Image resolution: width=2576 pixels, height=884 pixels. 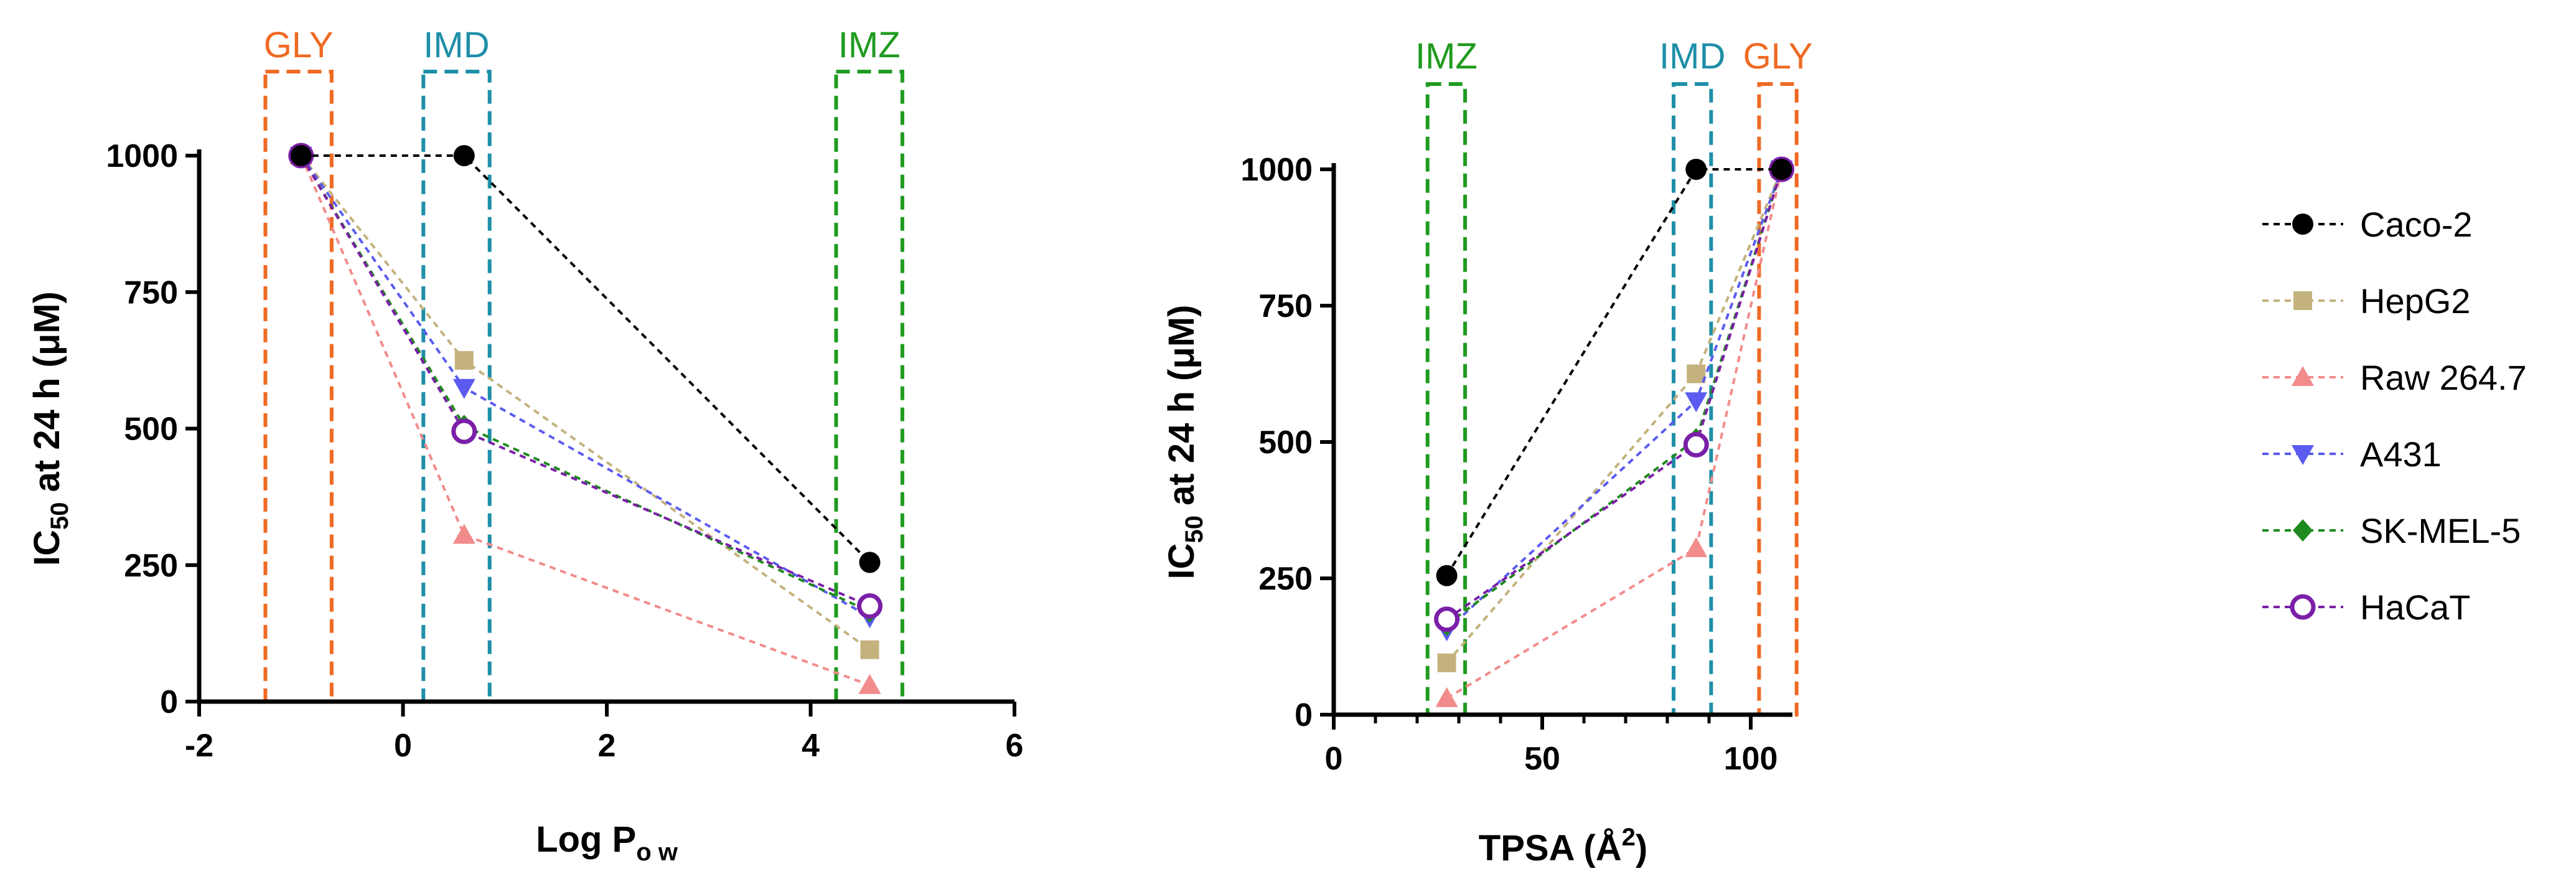 I want to click on annotation-box-imd, so click(x=456, y=386).